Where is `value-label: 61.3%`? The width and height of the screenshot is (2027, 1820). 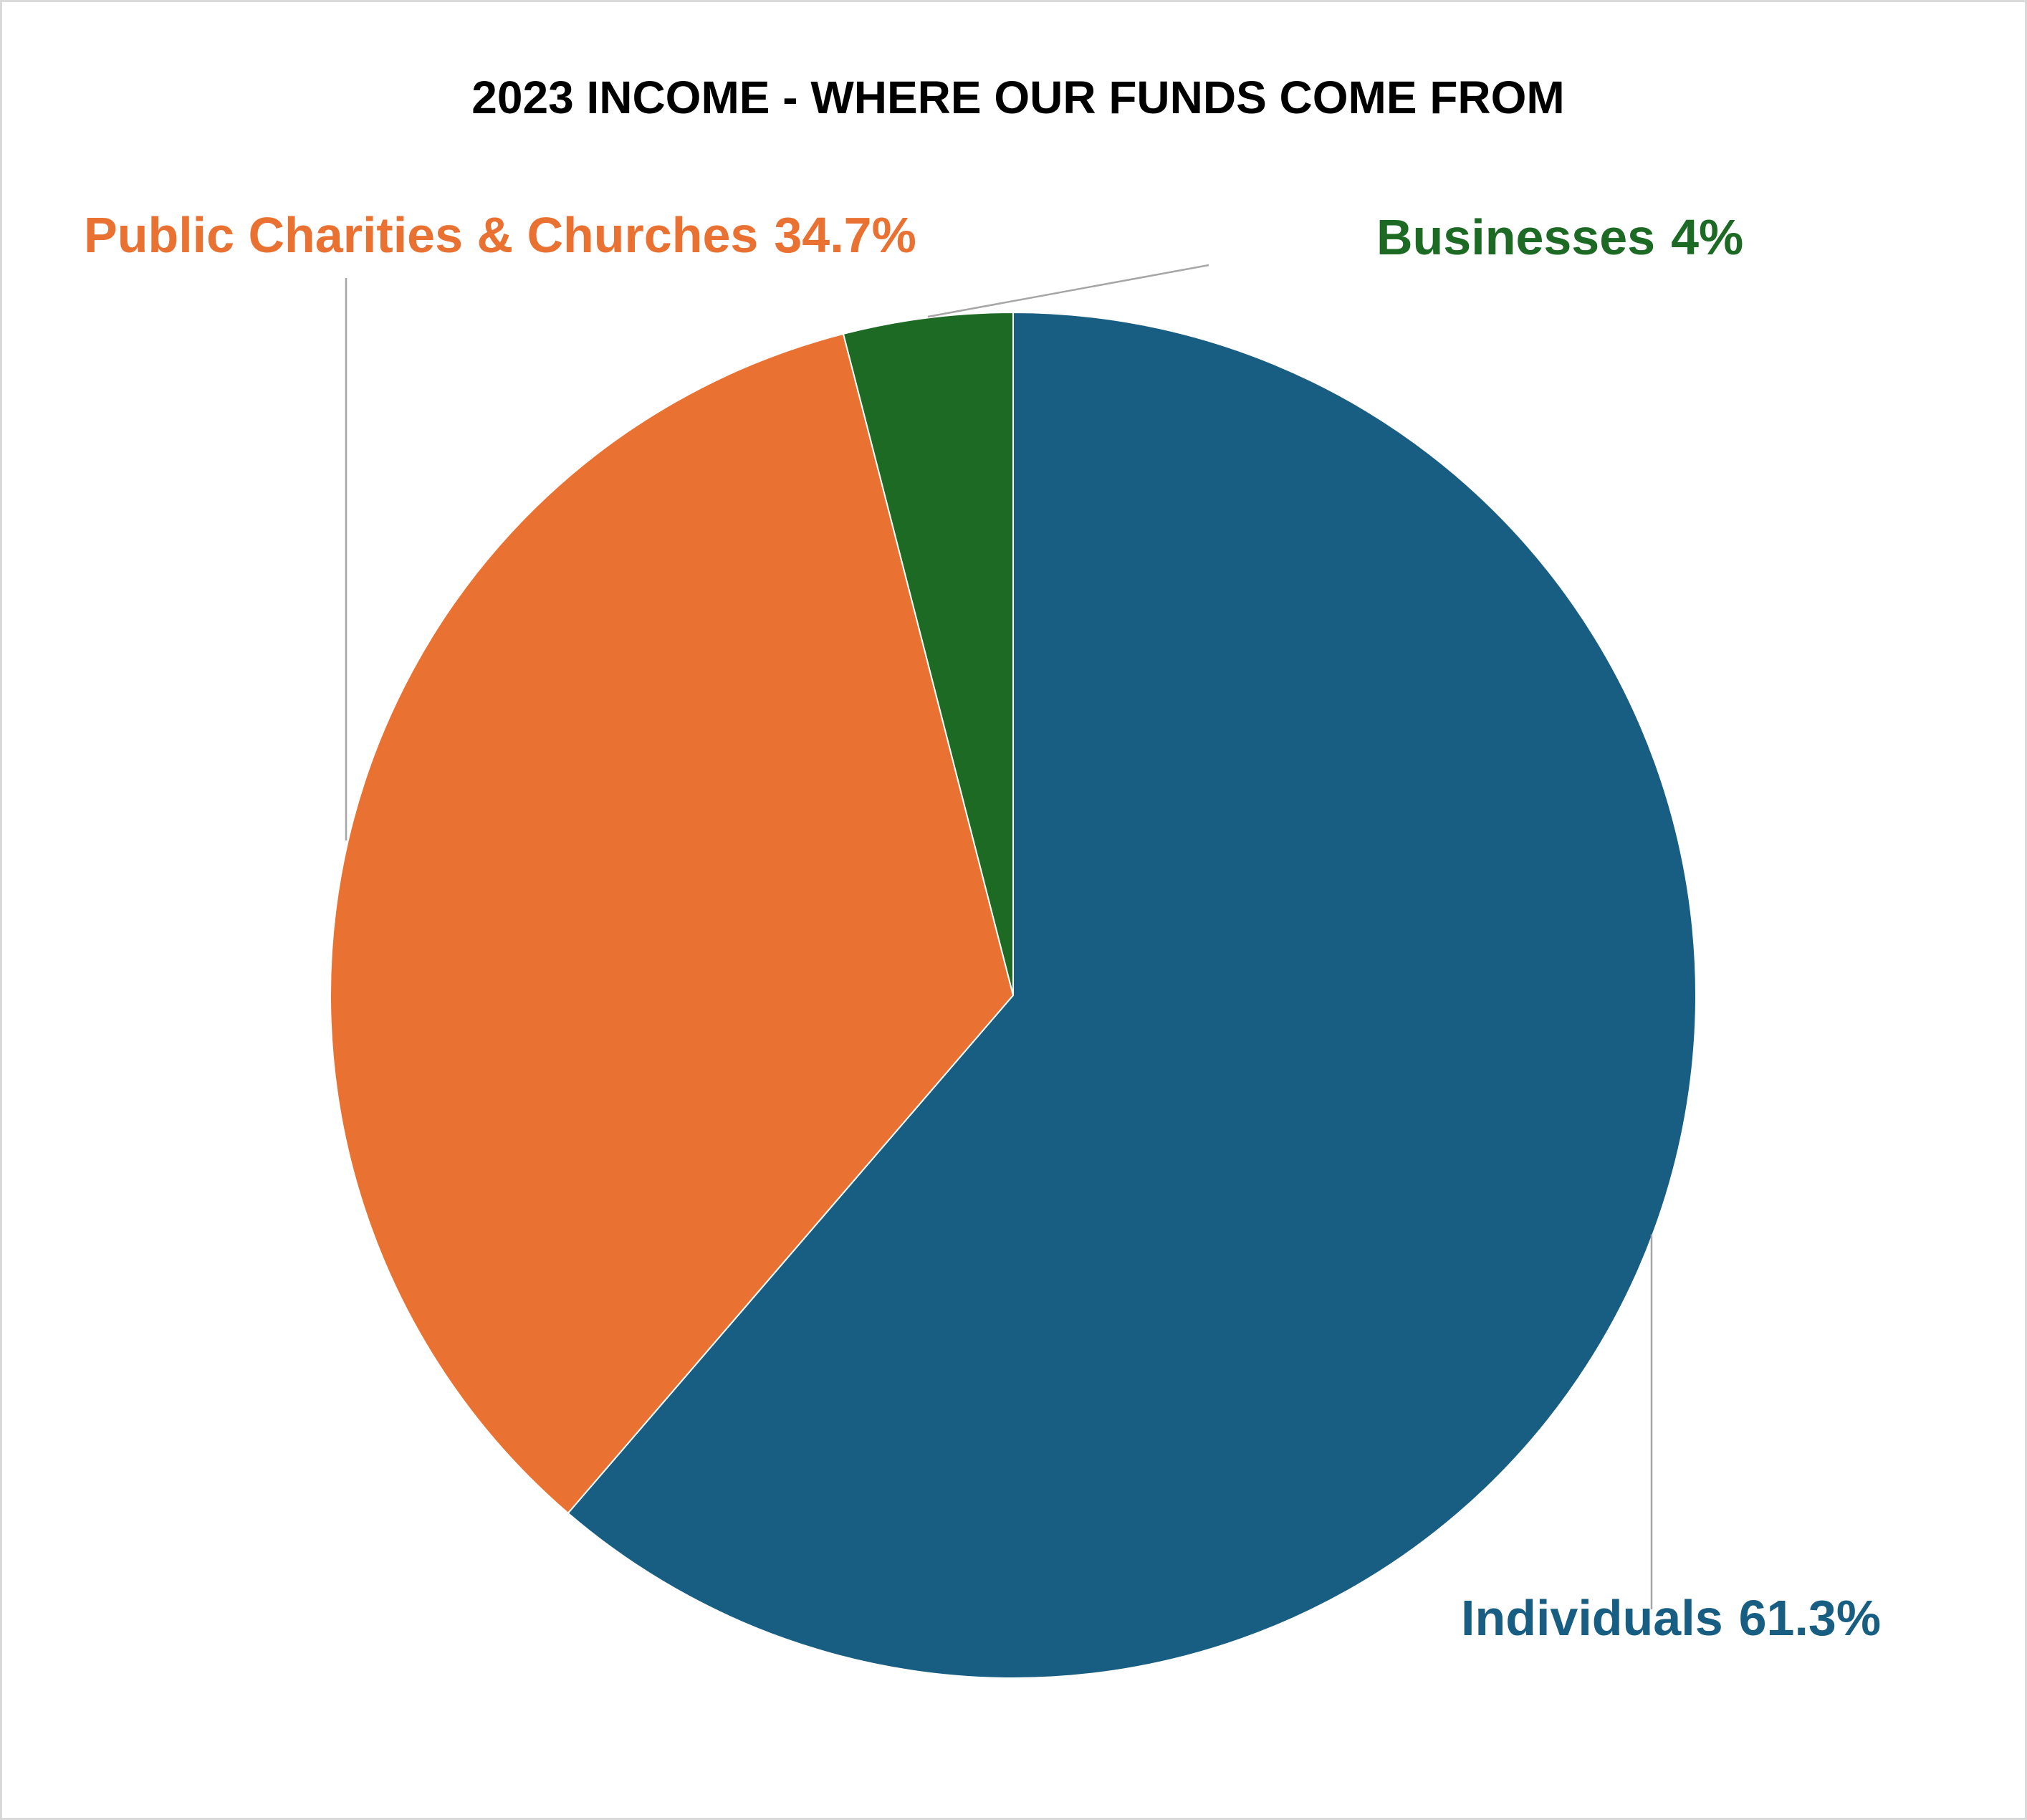 value-label: 61.3% is located at coordinates (1810, 1618).